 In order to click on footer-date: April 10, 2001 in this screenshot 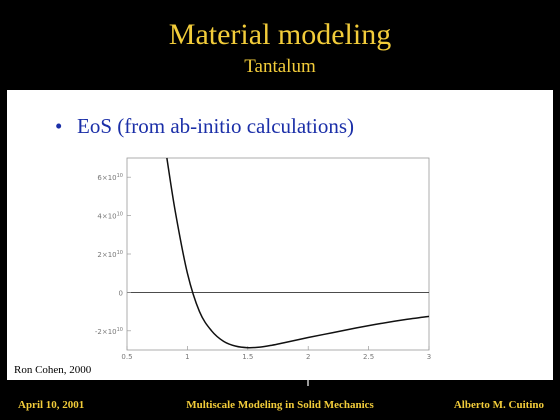, I will do `click(51, 405)`.